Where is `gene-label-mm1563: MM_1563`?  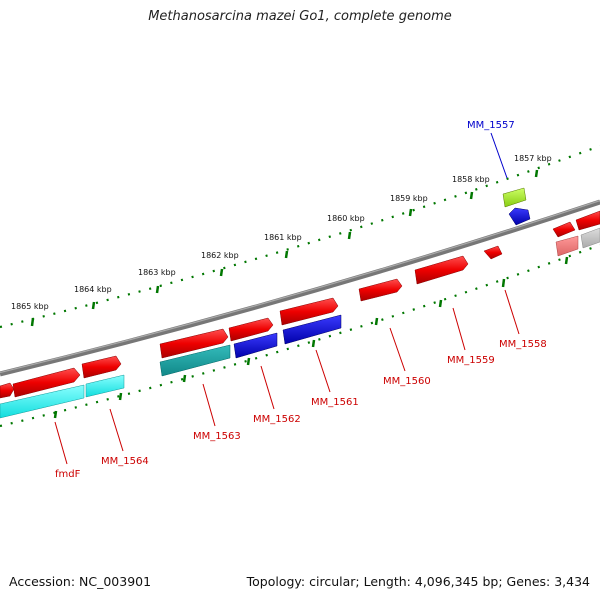
gene-label-mm1563: MM_1563 is located at coordinates (217, 436).